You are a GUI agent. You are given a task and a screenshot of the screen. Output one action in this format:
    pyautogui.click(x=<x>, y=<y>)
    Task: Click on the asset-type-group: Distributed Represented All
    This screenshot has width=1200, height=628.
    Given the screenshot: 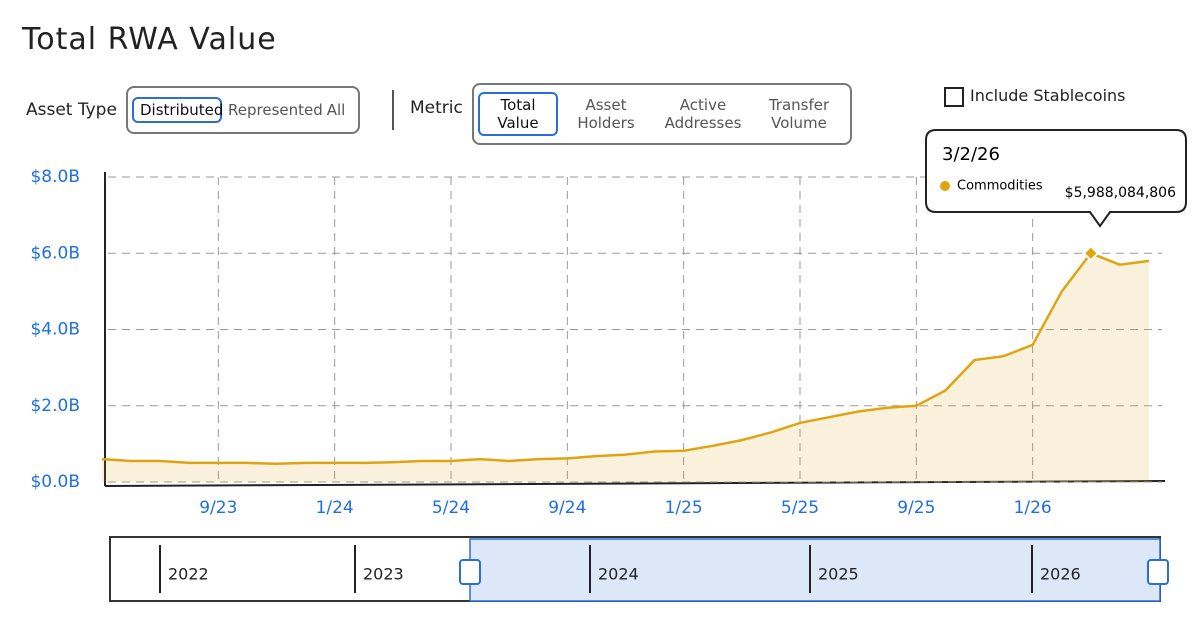 What is the action you would take?
    pyautogui.click(x=243, y=110)
    